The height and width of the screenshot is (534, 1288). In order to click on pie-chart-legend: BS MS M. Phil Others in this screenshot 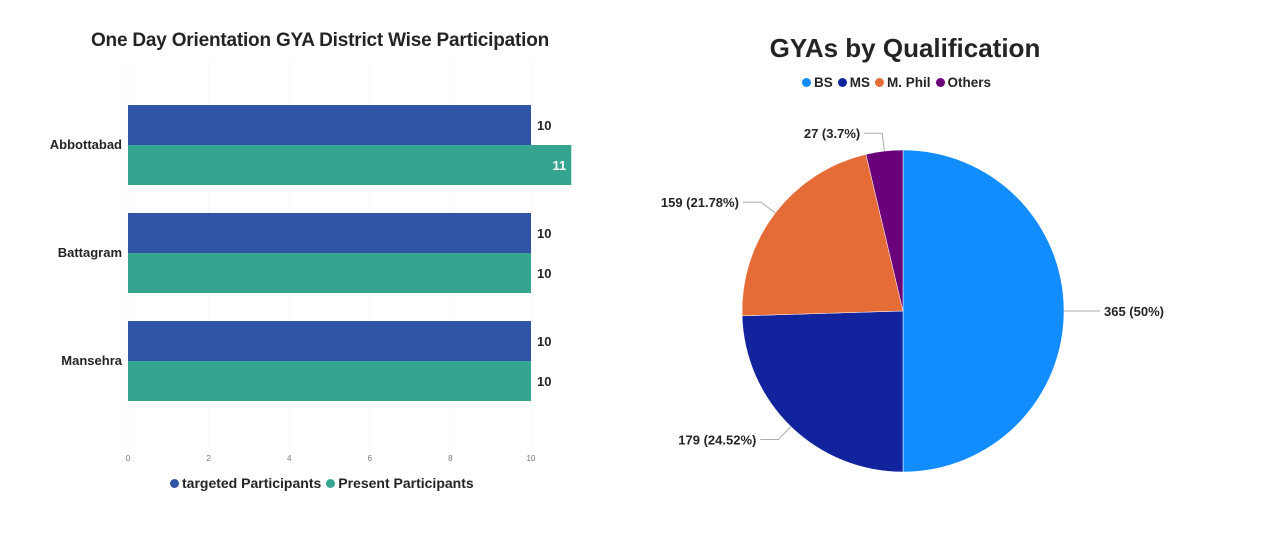, I will do `click(899, 82)`.